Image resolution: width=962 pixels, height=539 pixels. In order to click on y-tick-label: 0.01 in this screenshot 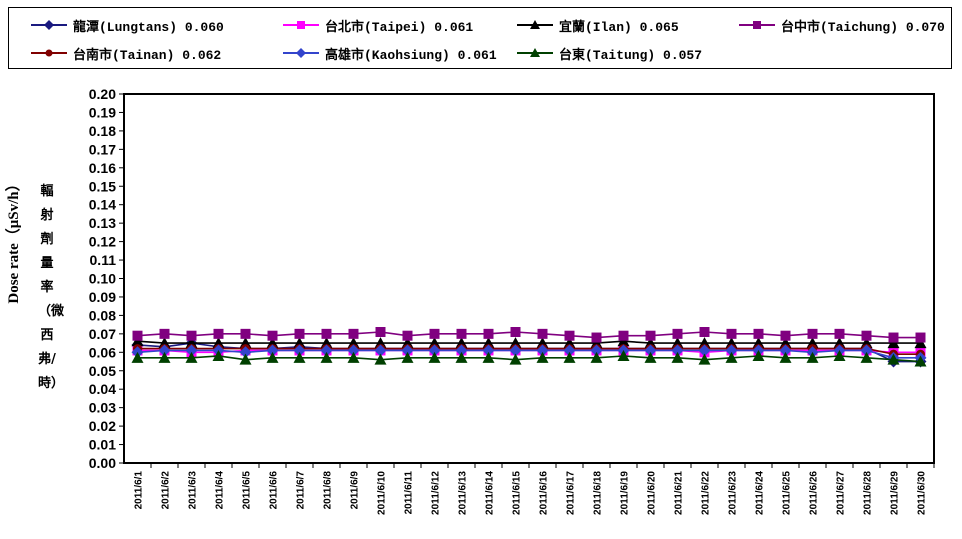, I will do `click(102, 445)`.